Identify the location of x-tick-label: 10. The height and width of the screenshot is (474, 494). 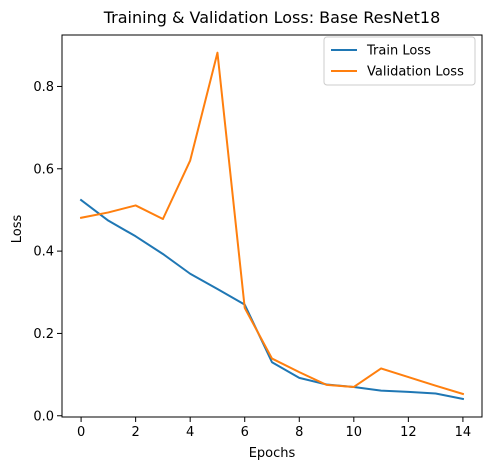
(354, 432).